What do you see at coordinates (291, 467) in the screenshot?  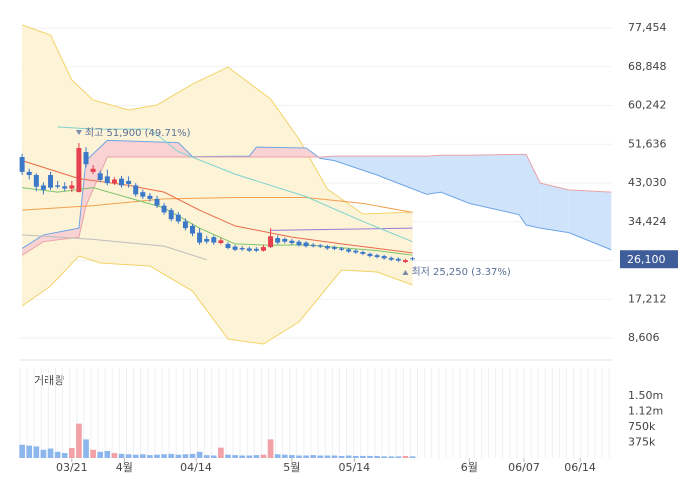 I see `x-tick-label: 5월` at bounding box center [291, 467].